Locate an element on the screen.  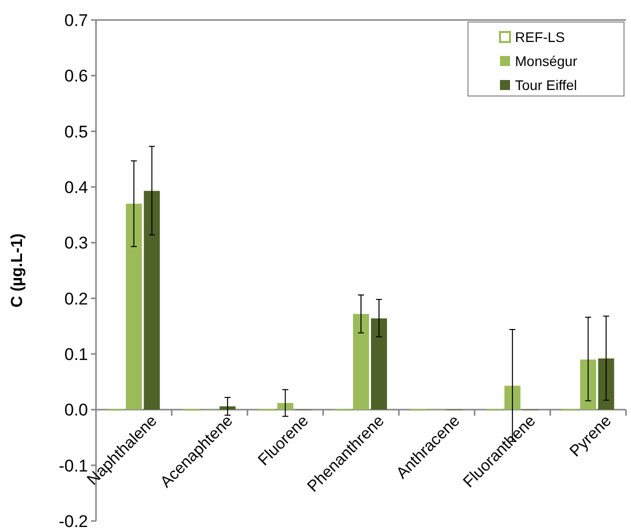
y-tick-label: 0.3 is located at coordinates (76, 243).